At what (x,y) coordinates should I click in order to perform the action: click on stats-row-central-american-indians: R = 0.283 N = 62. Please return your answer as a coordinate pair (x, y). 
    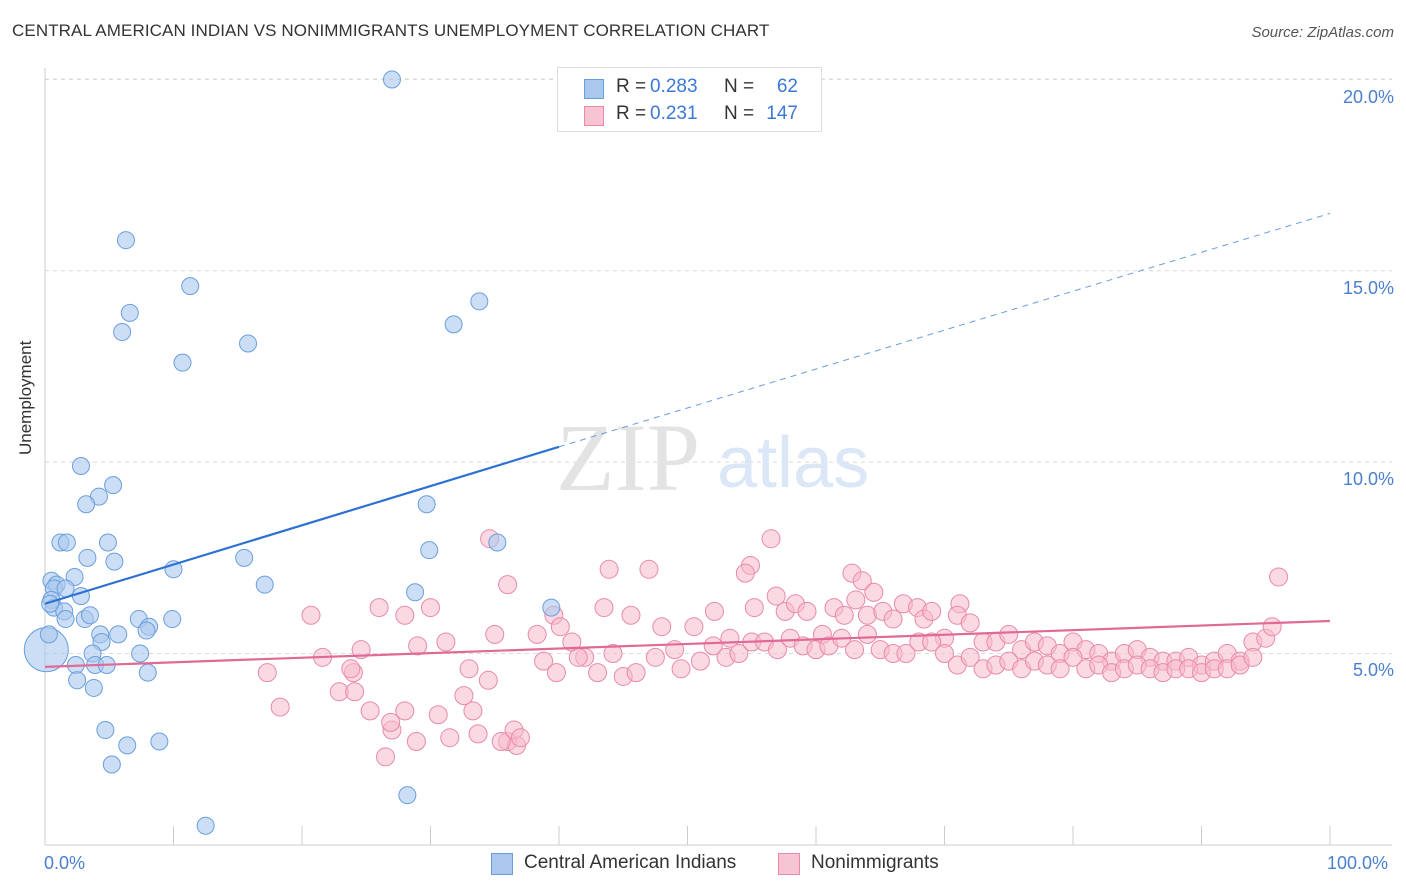
    Looking at the image, I should click on (689, 88).